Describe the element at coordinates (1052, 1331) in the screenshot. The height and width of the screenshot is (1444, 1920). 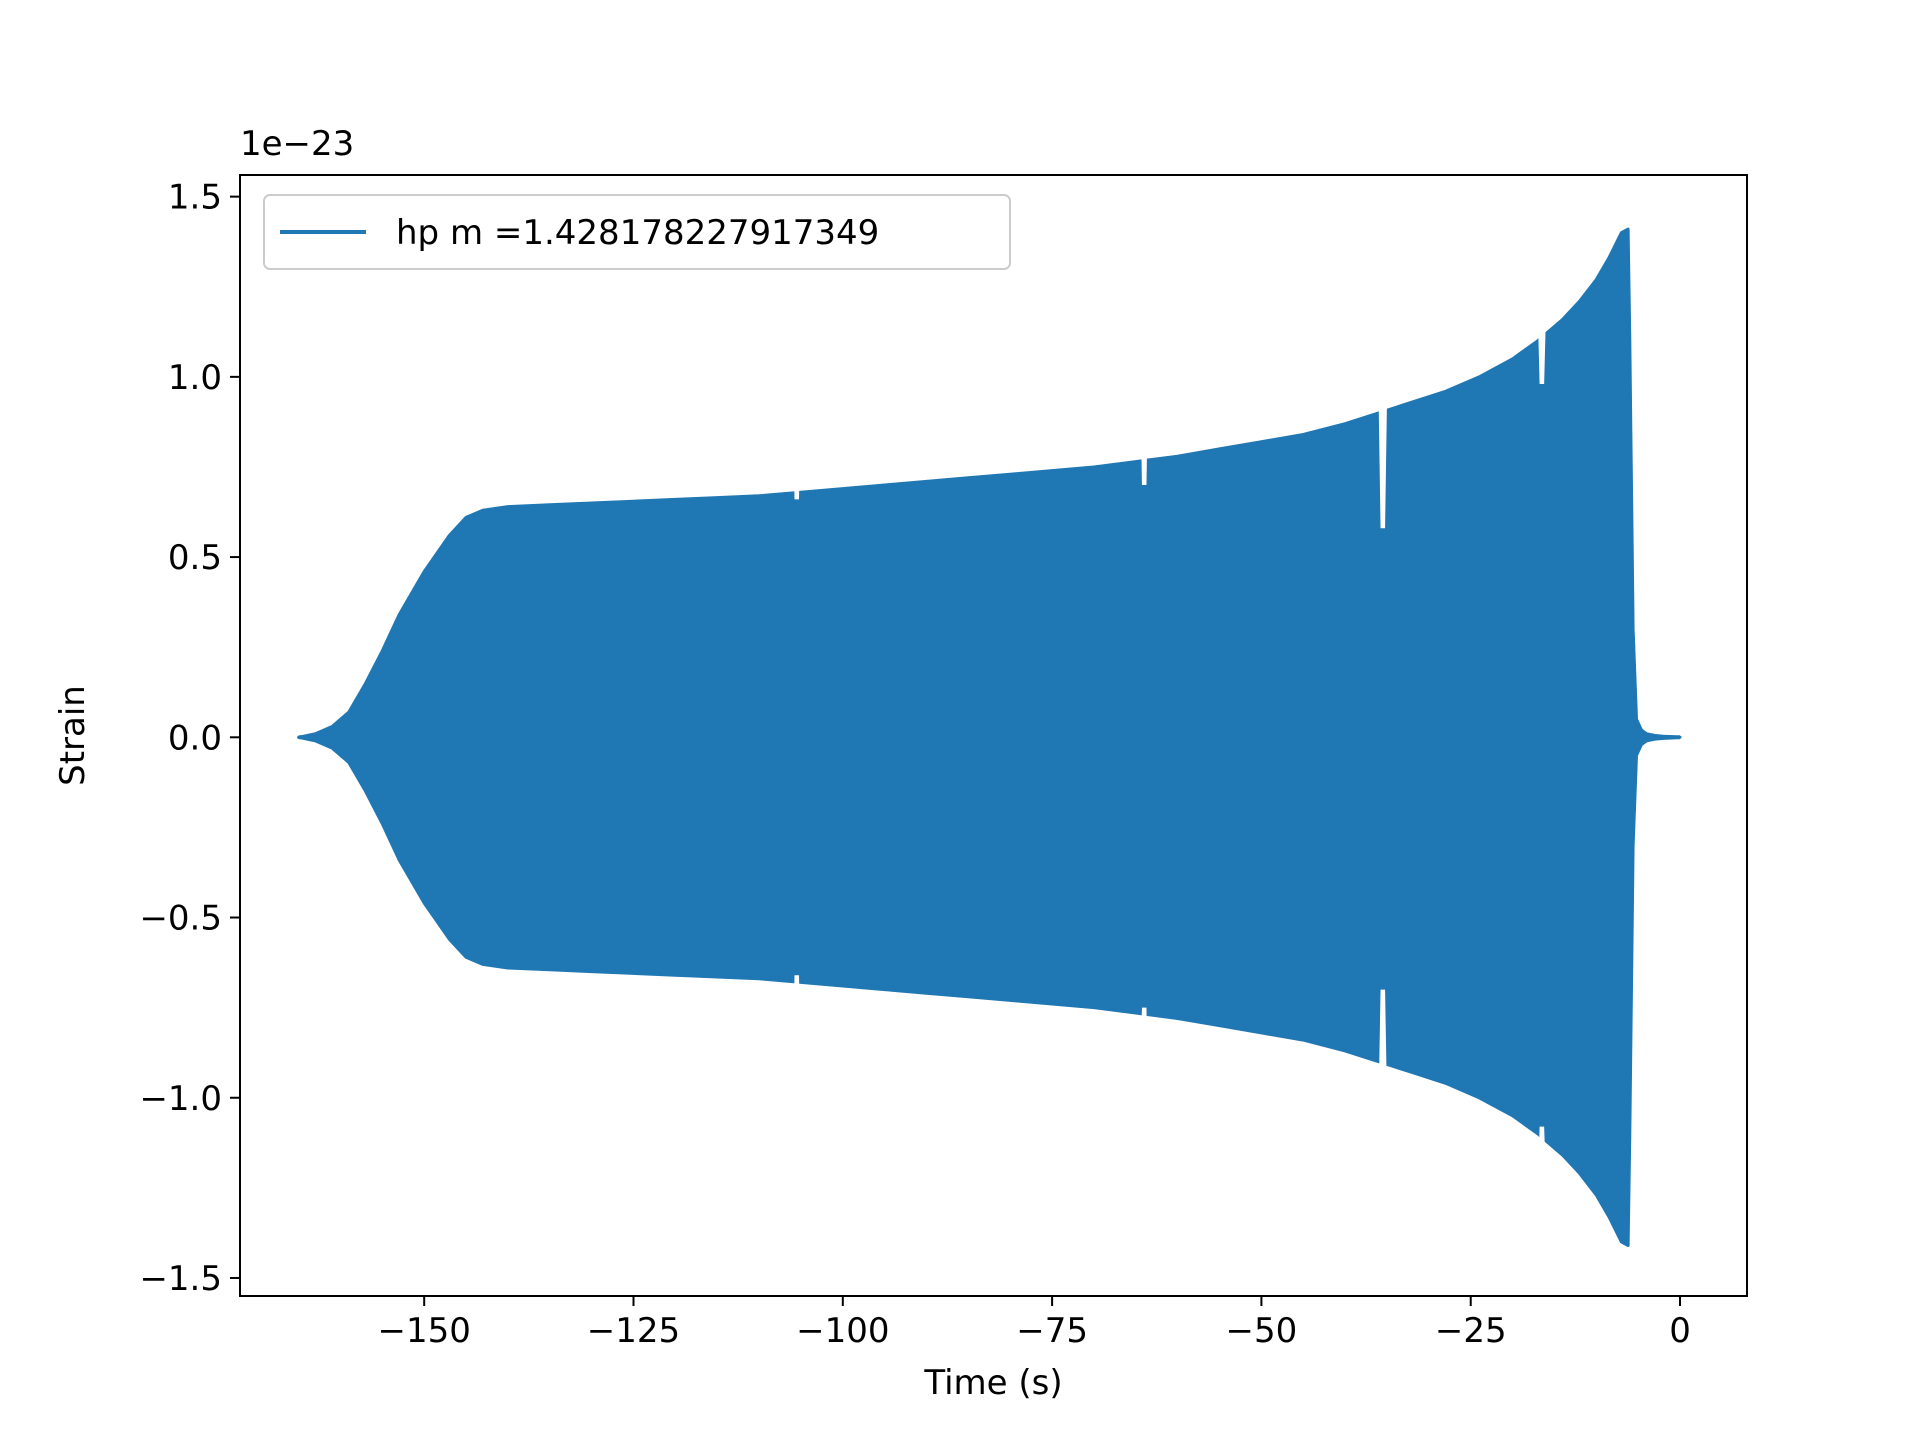
I see `x-tick-label: −75` at that location.